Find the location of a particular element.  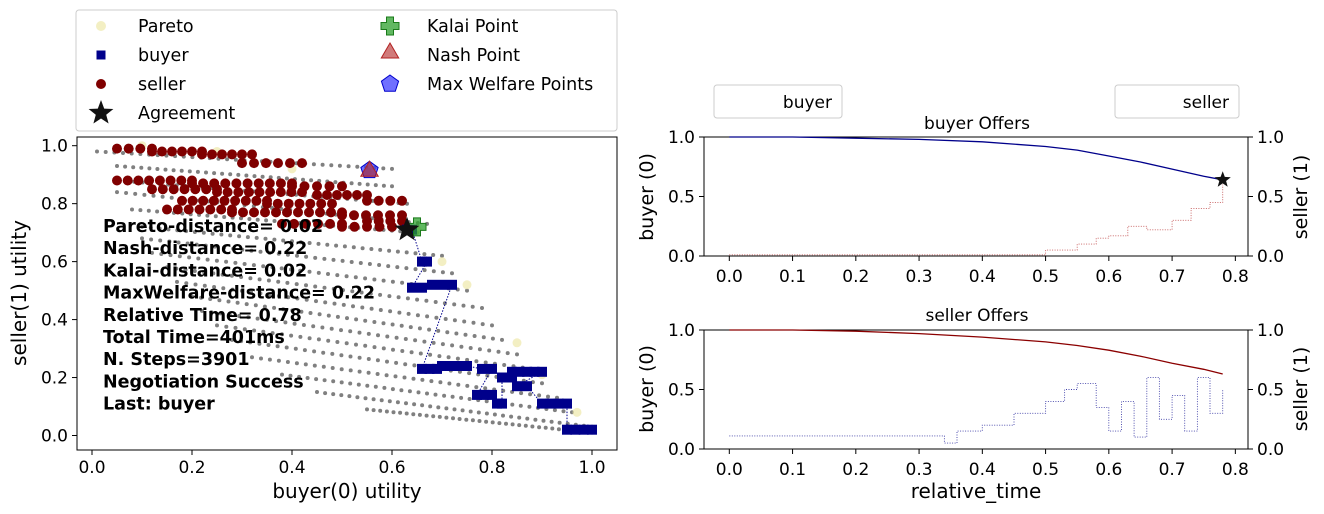

y-right-tick-label: 0.0 is located at coordinates (1270, 257).